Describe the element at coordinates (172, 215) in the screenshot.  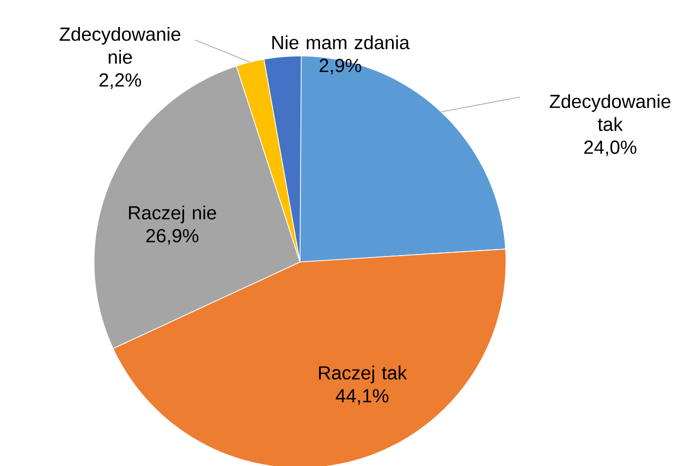
I see `slice-label: Raczej nie` at that location.